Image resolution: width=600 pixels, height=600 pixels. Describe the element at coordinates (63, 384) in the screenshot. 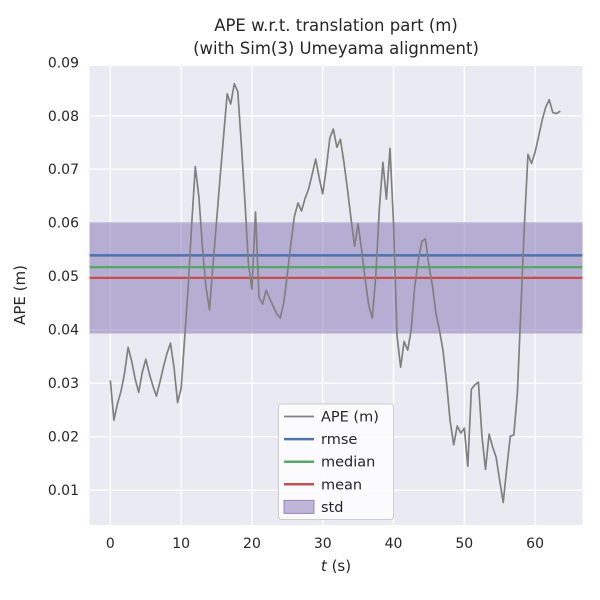

I see `y-tick-label: 0.03` at that location.